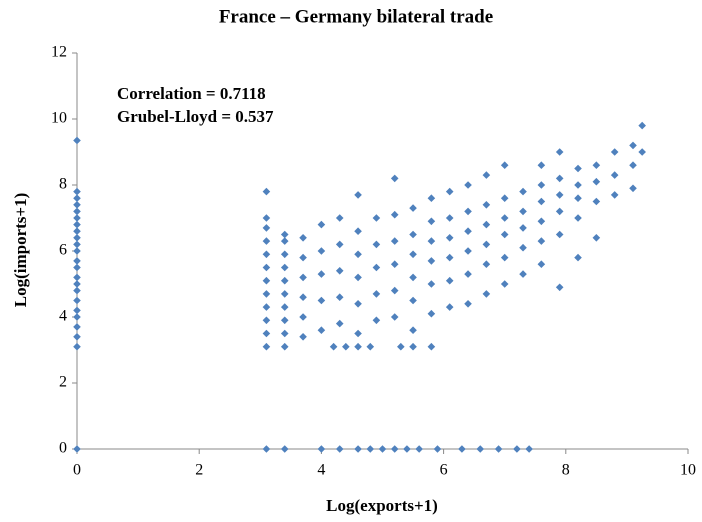  I want to click on y-tick-label: 10, so click(59, 118).